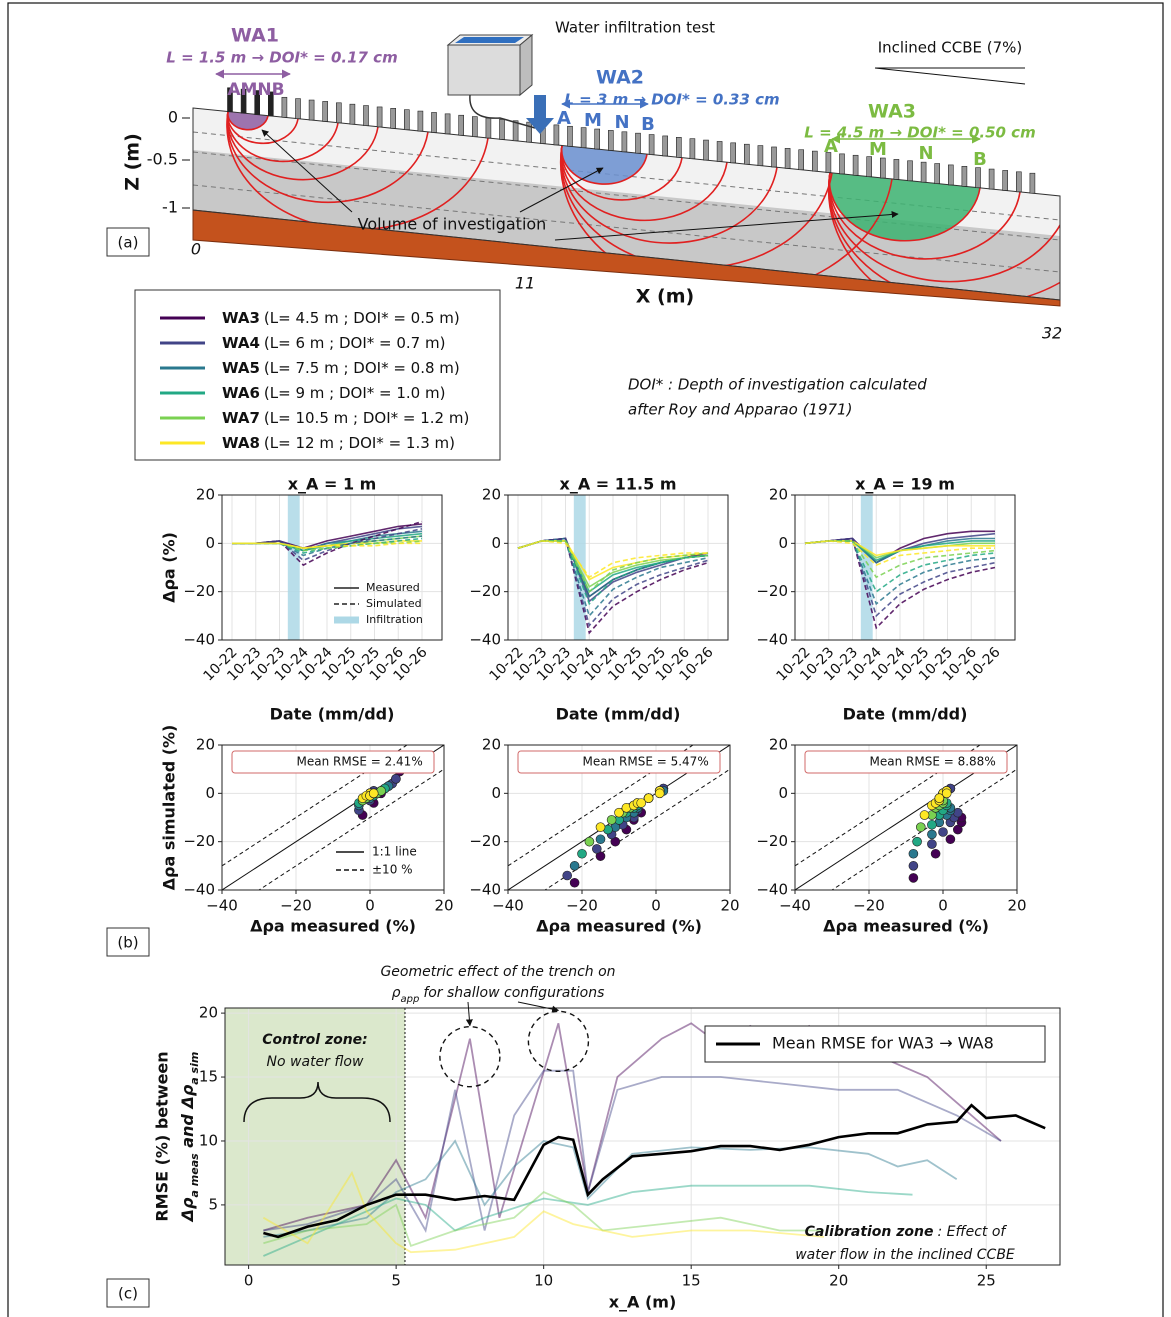 This screenshot has width=1171, height=1317. I want to click on y-tick-label: 0, so click(210, 543).